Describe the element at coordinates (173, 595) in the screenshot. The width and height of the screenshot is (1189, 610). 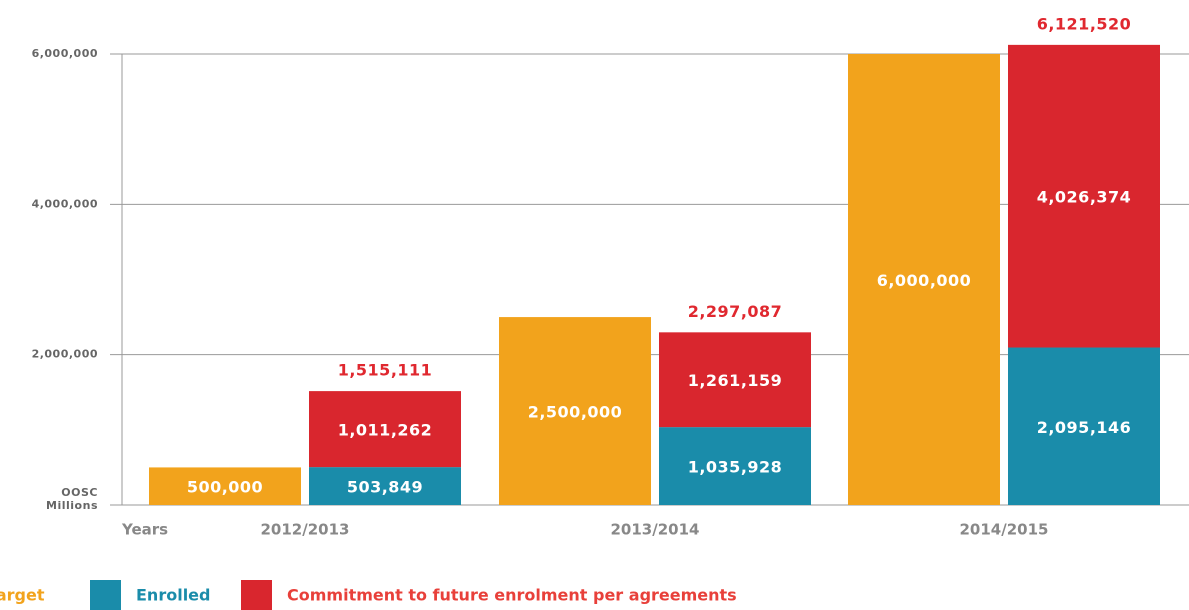
I see `legend-label: Enrolled` at that location.